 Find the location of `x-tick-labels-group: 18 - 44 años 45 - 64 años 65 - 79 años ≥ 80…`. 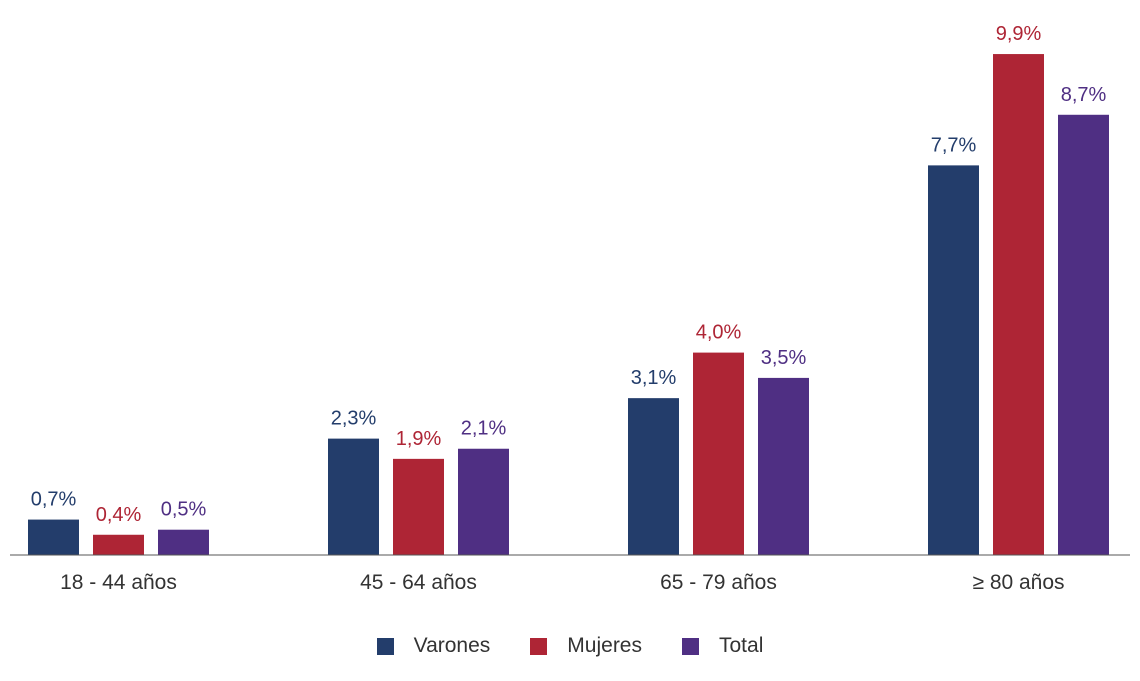

x-tick-labels-group: 18 - 44 años 45 - 64 años 65 - 79 años ≥ 80… is located at coordinates (562, 582).